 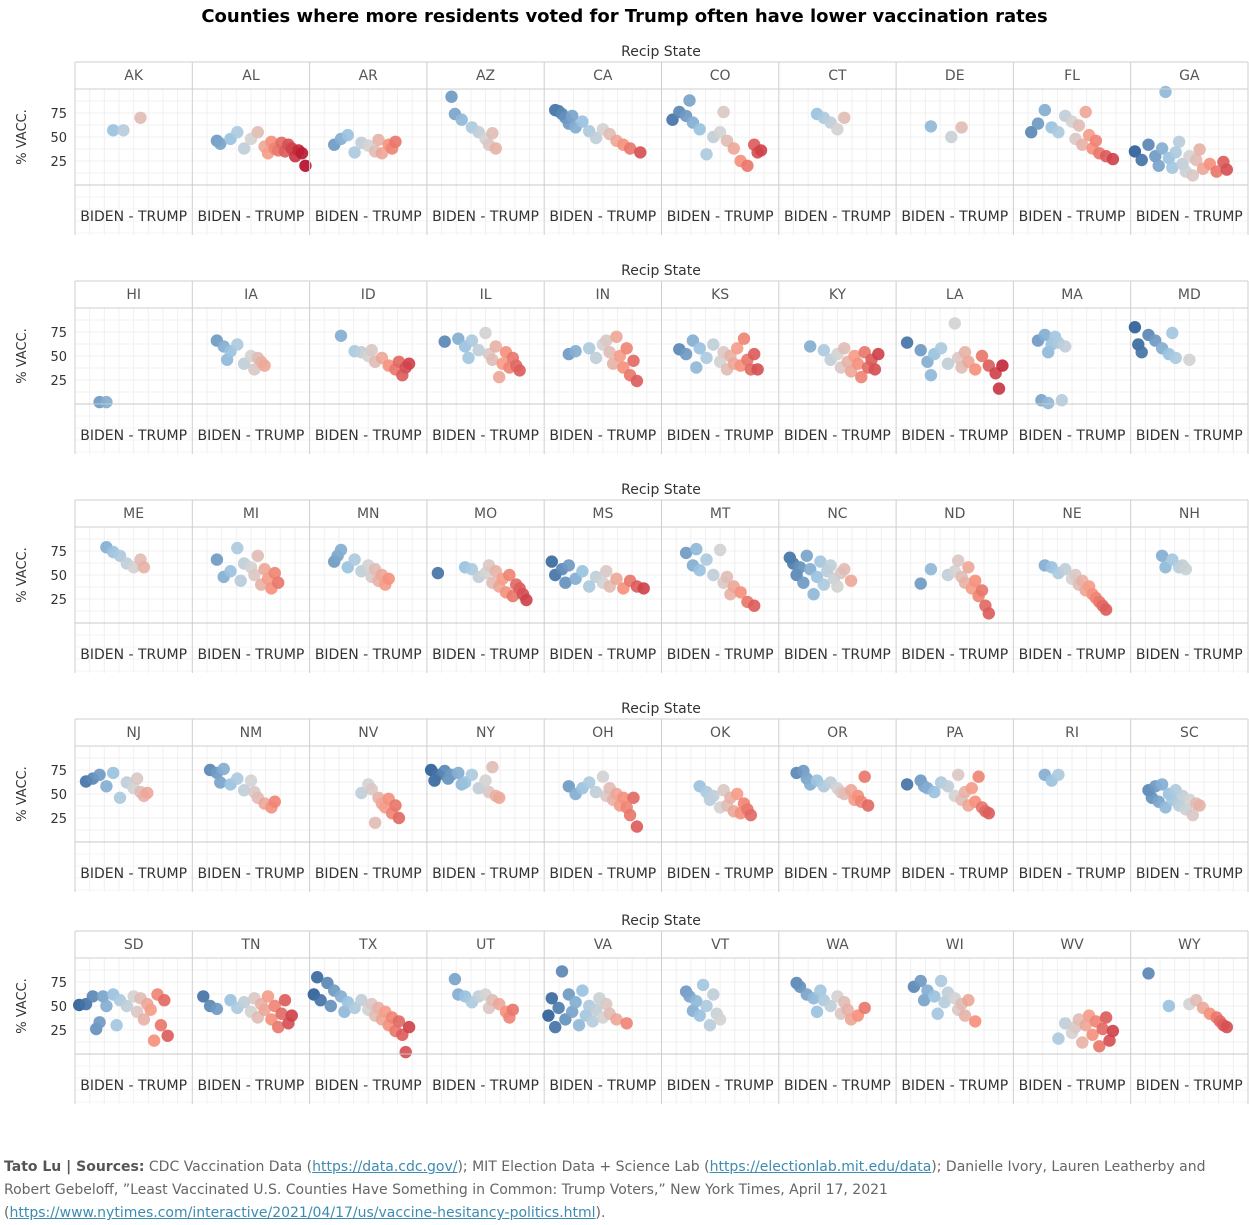 What do you see at coordinates (830, 1006) in the screenshot?
I see `data-point-wa` at bounding box center [830, 1006].